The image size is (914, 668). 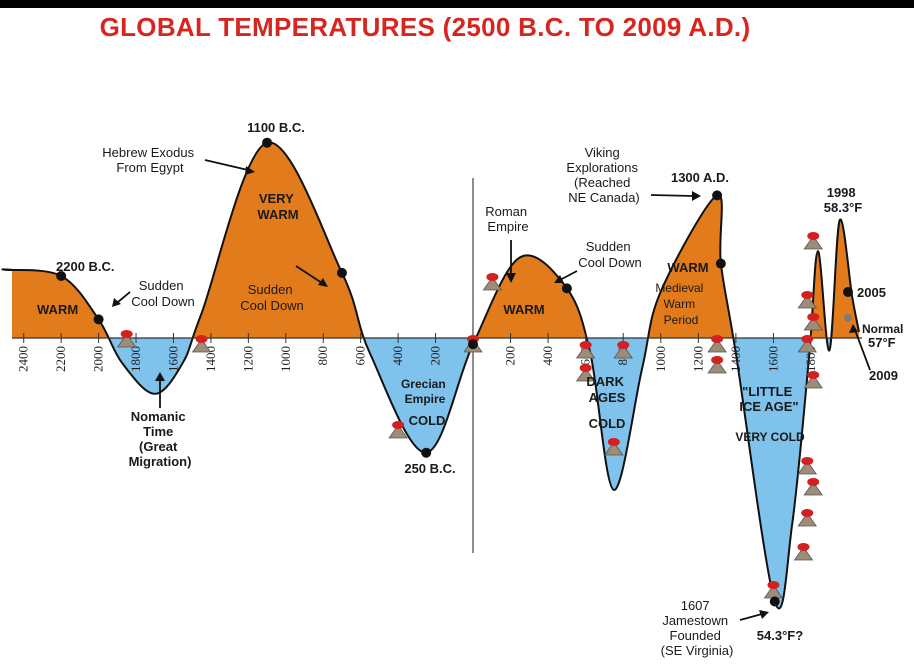 I want to click on tick-label-bc-1000: 1000, so click(x=285, y=359).